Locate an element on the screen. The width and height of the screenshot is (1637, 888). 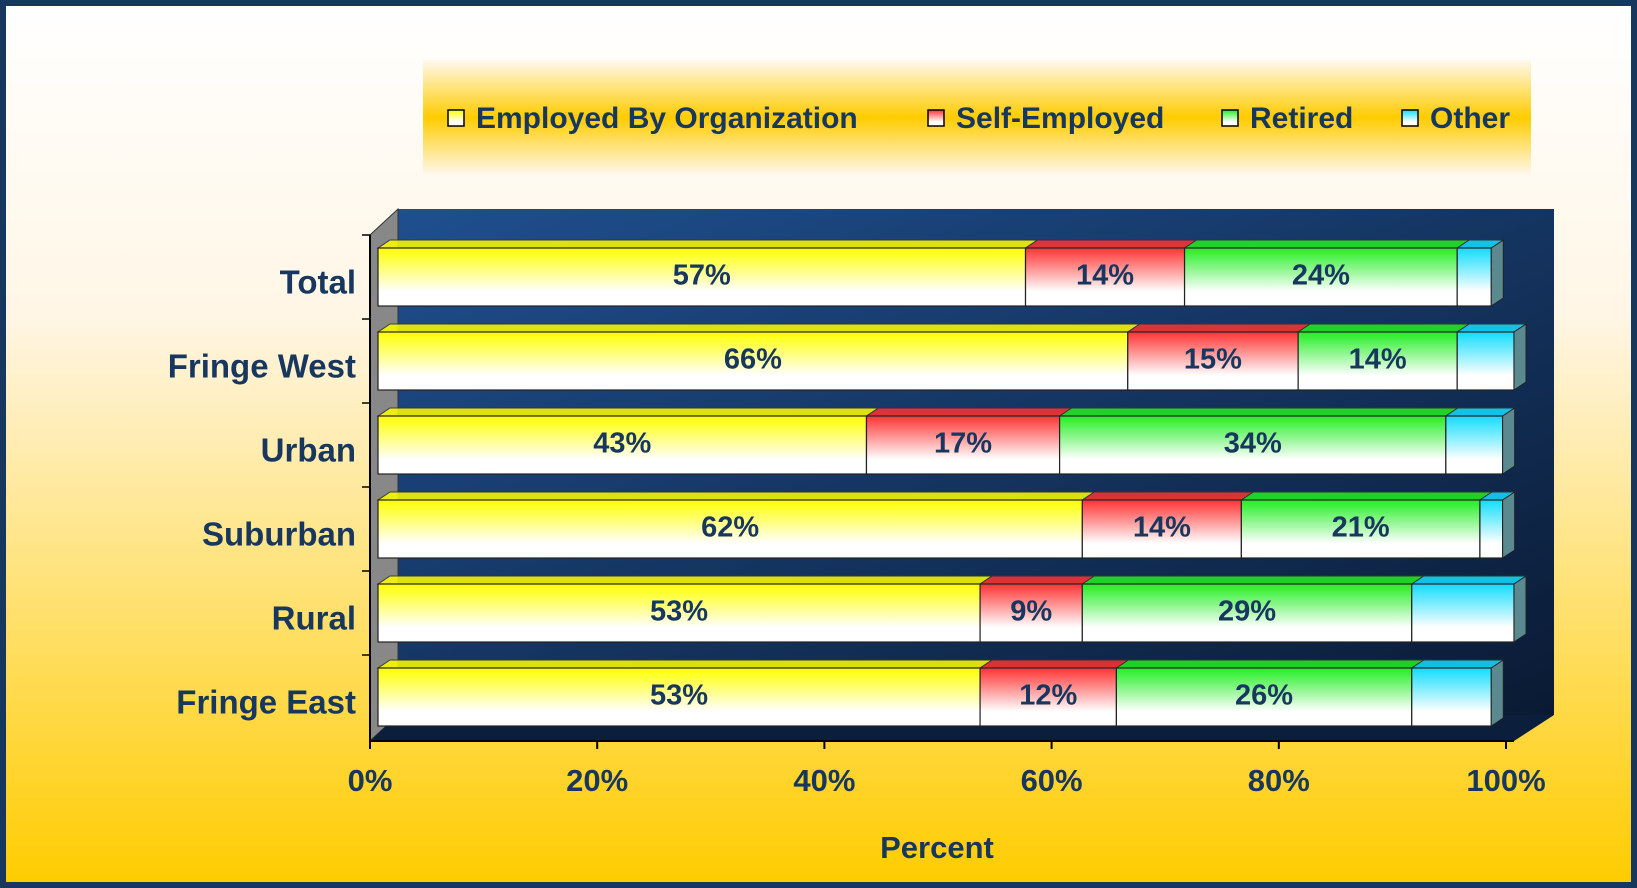
value-label: 43% is located at coordinates (622, 444).